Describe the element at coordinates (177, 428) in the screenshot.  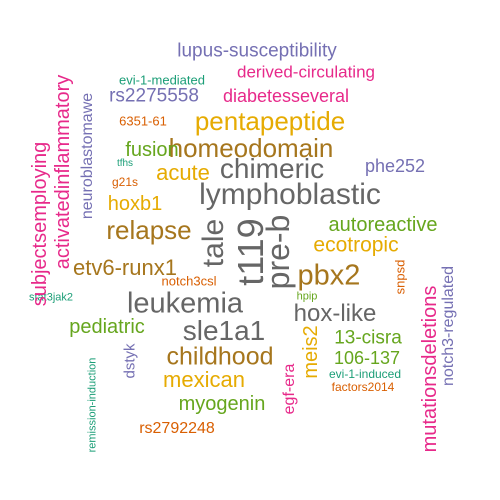
I see `word-rs2792248: rs2792248` at that location.